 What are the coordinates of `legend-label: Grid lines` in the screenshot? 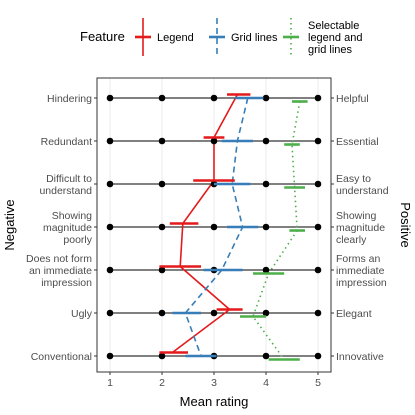 It's located at (254, 38).